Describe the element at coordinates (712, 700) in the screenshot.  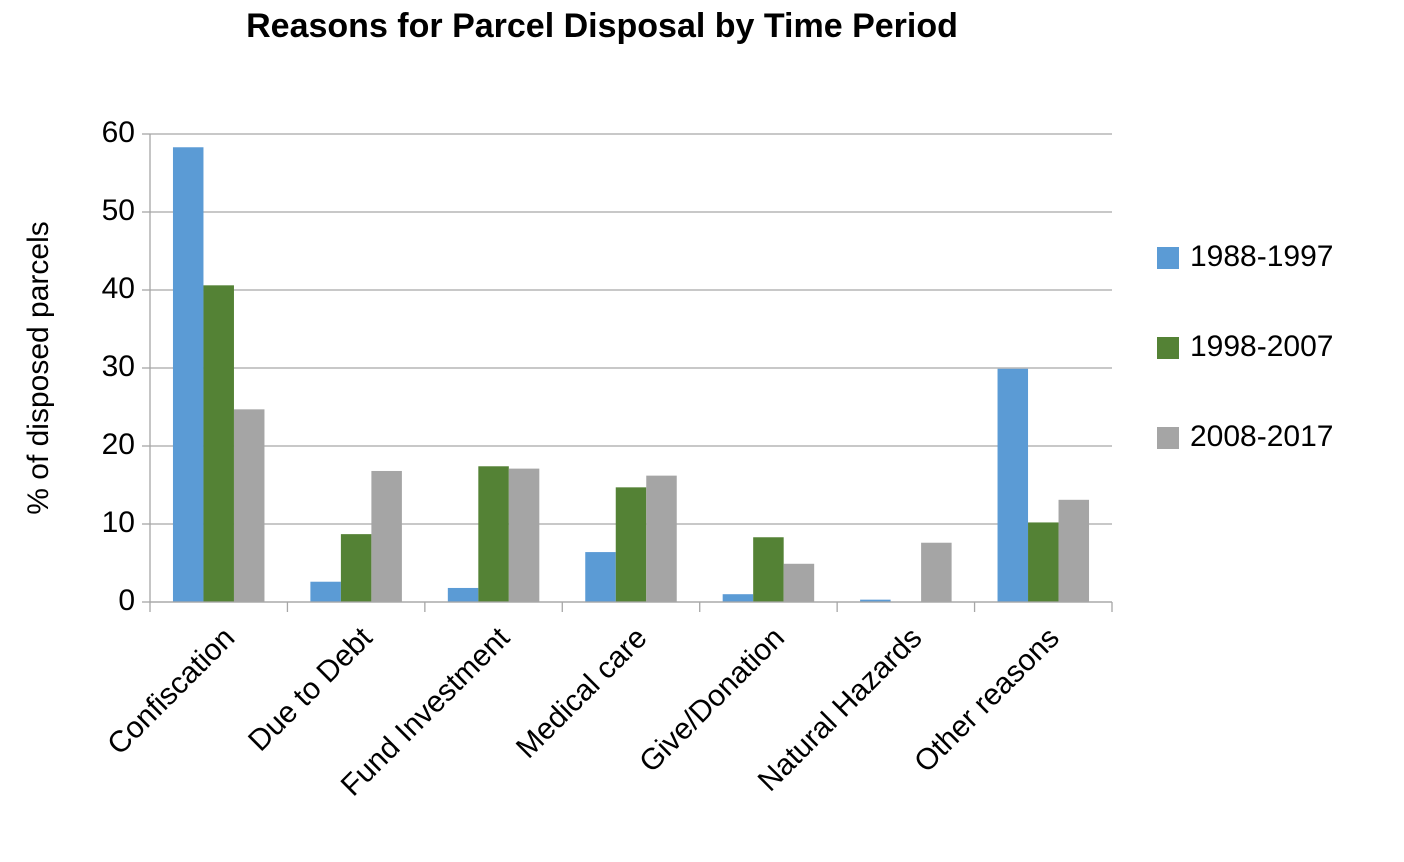
I see `x-tick-label: Give/Donation` at that location.